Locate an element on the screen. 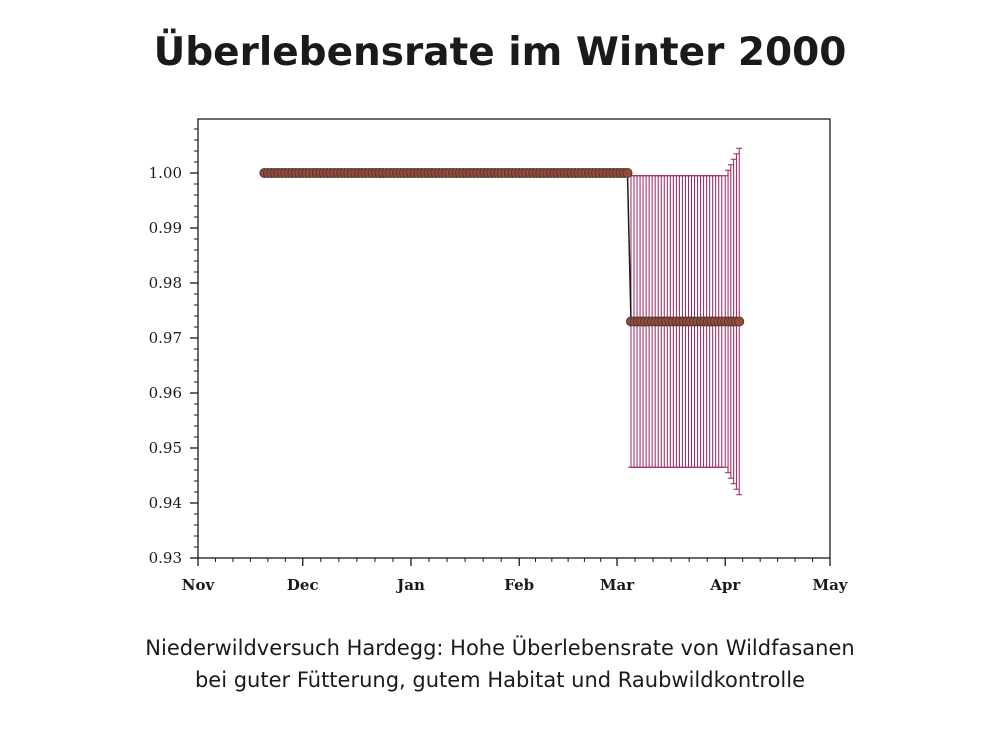  x-tick-label: Apr is located at coordinates (725, 585).